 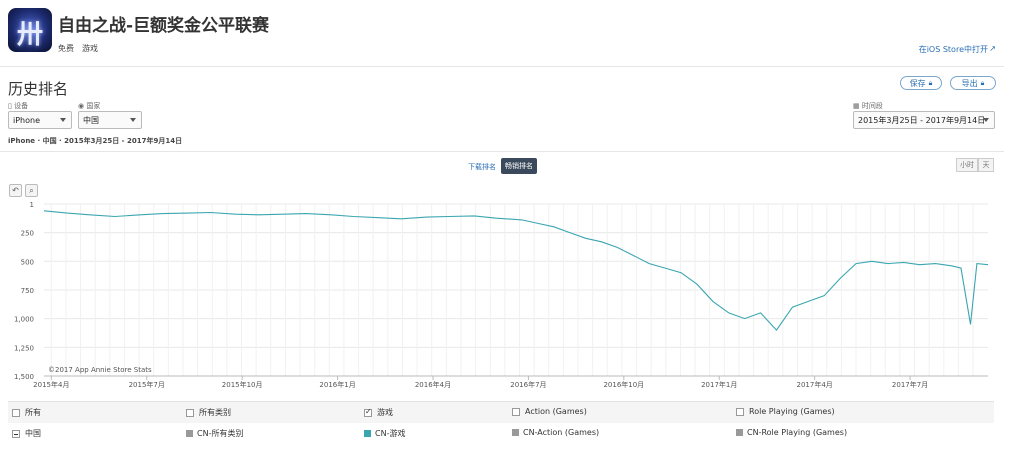 I want to click on legend-checkbox-item: 所有类别, so click(x=208, y=412).